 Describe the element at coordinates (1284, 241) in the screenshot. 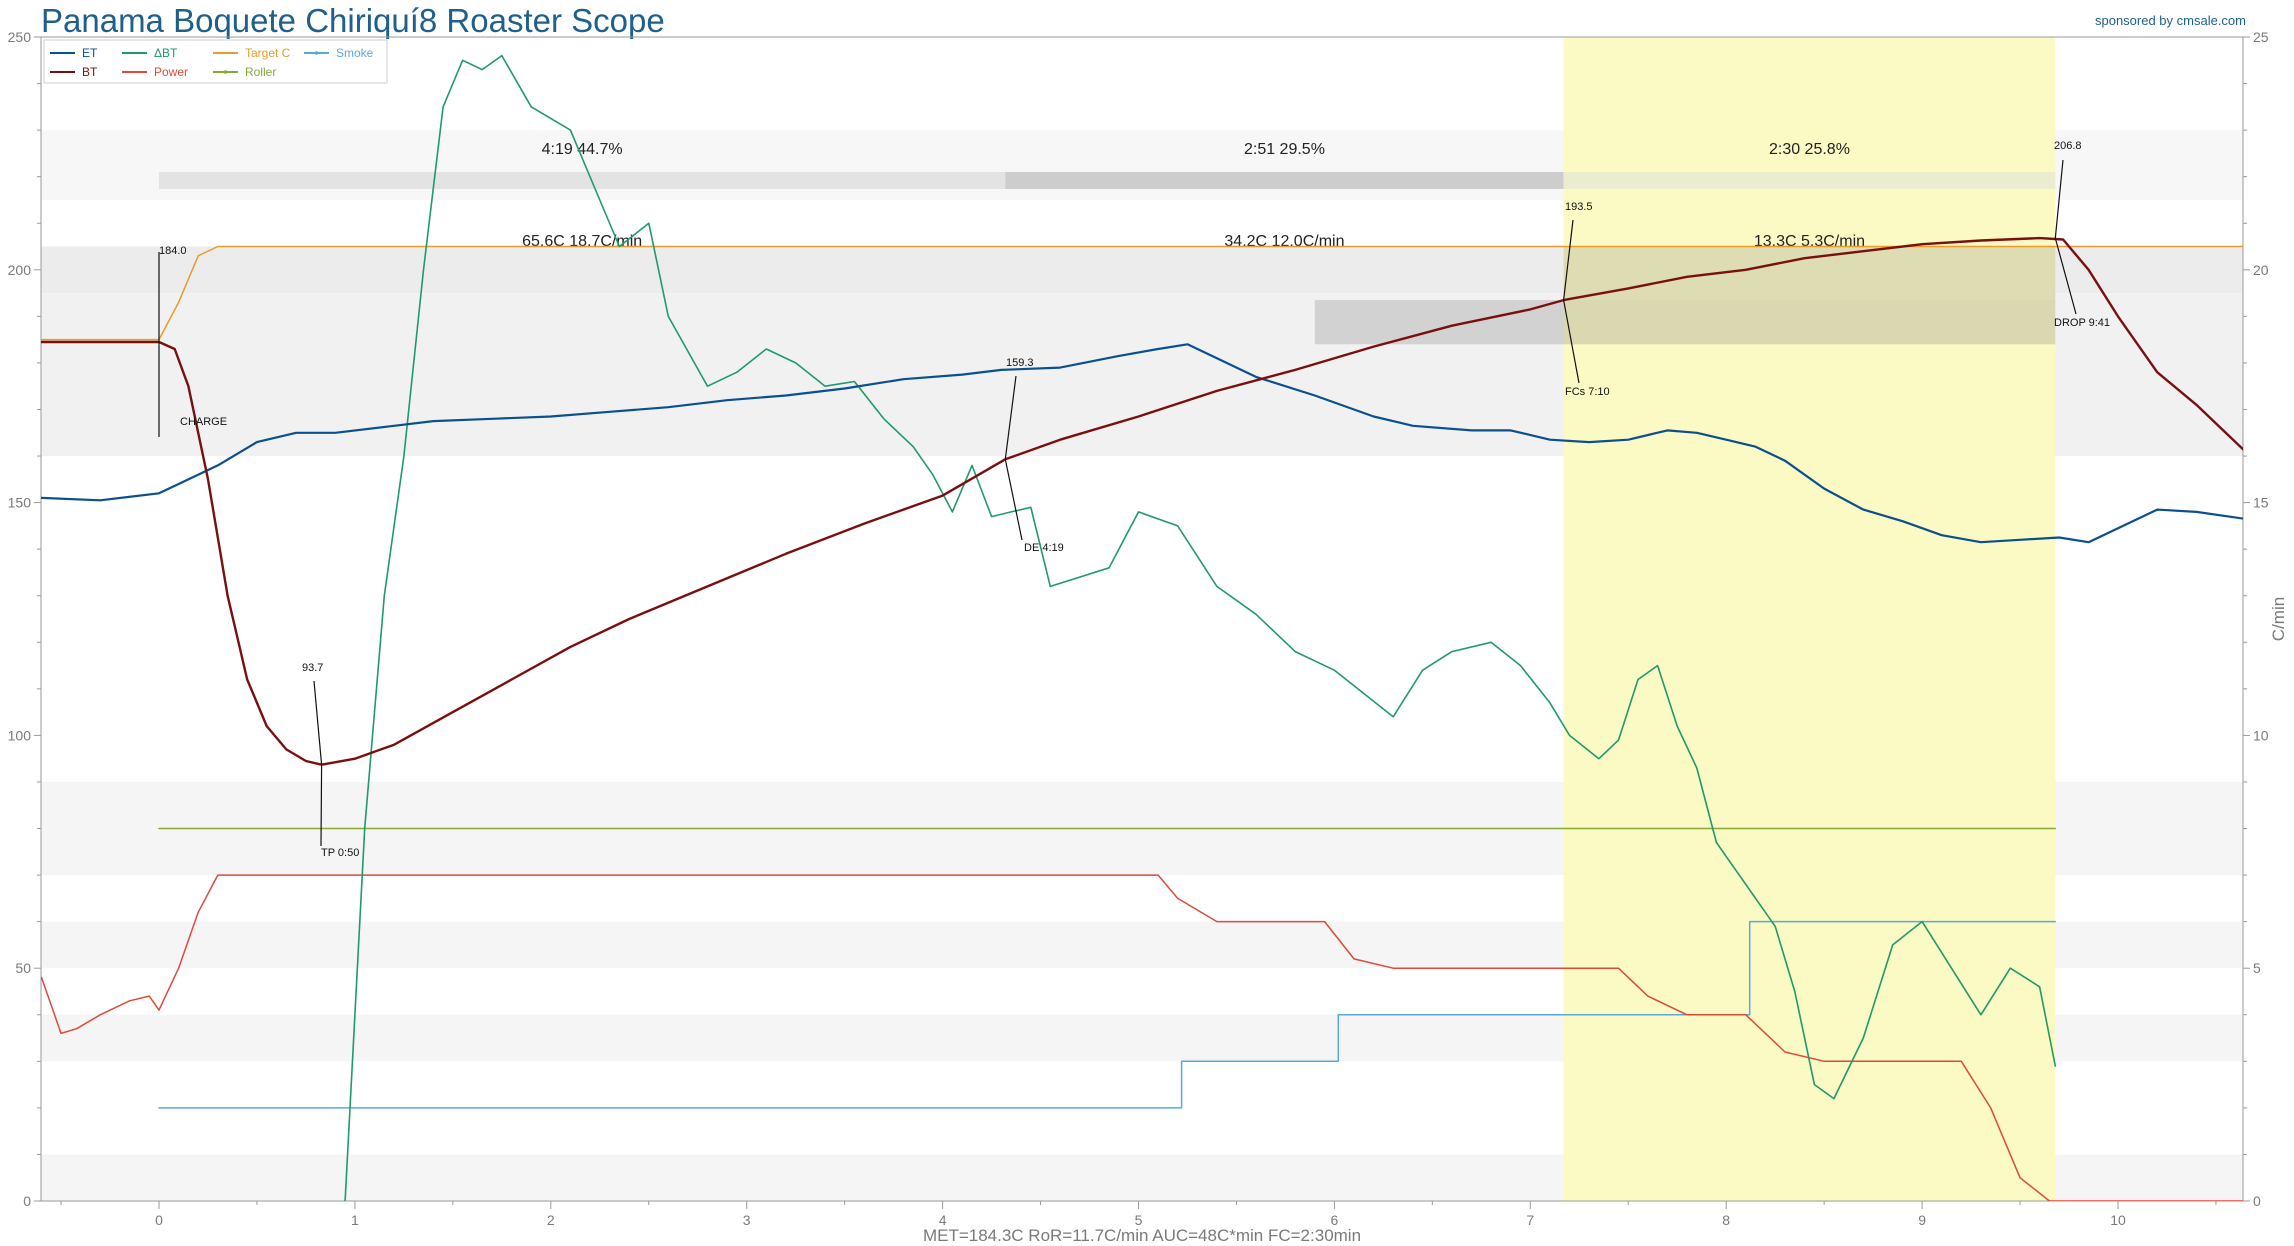

I see `phase-2-rate-label: 34.2C 12.0C/min` at that location.